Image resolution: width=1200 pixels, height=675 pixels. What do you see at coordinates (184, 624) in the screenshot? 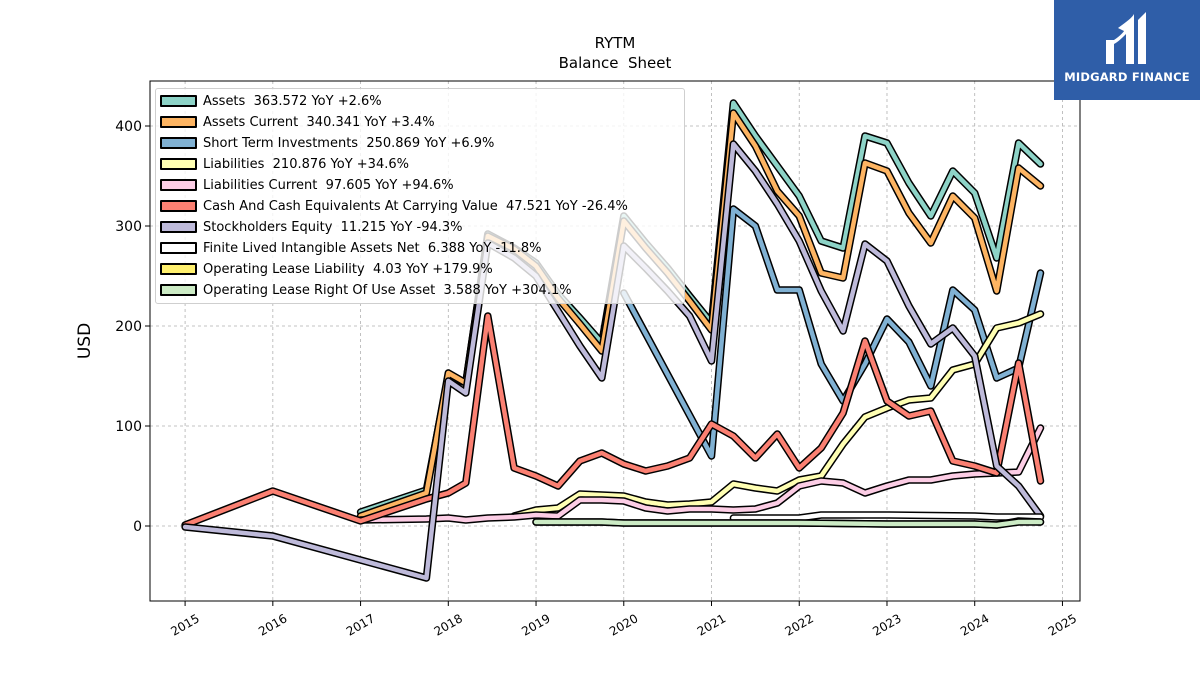
I see `x-tick-label: 2015` at bounding box center [184, 624].